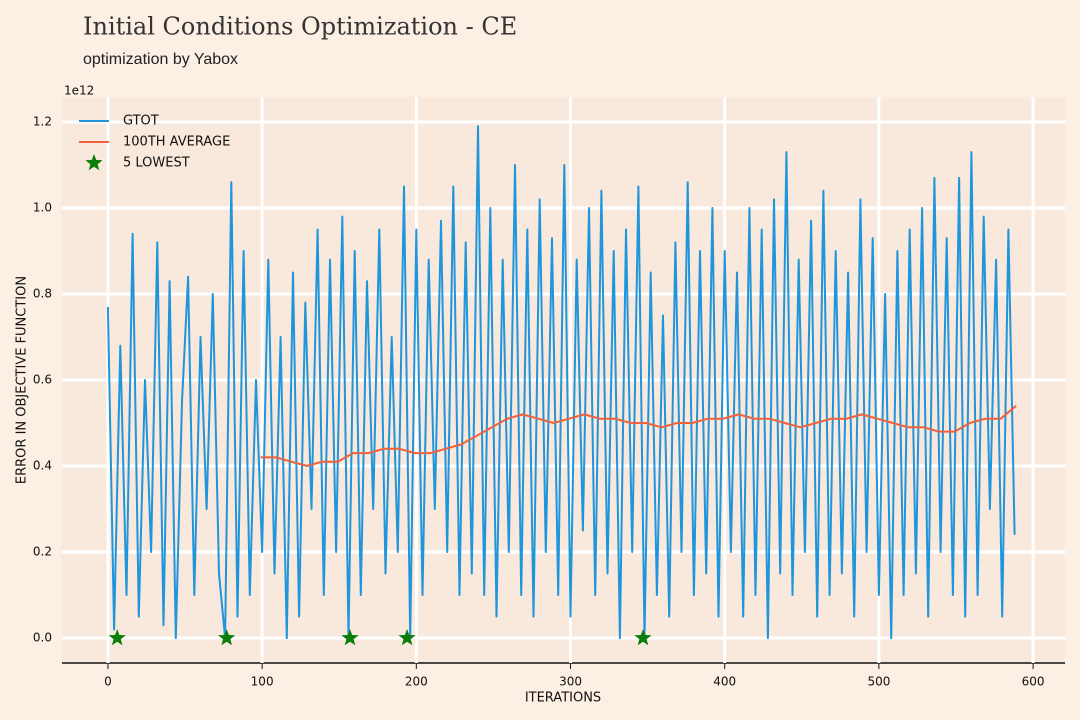  Describe the element at coordinates (1033, 682) in the screenshot. I see `x-tick-label: 600` at that location.